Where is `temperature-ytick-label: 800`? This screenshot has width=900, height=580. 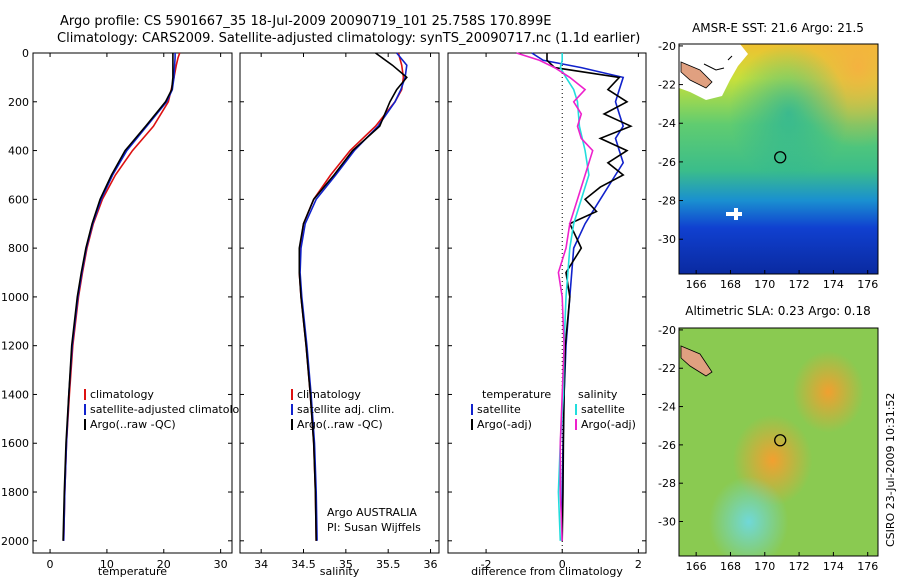 temperature-ytick-label: 800 is located at coordinates (18, 248).